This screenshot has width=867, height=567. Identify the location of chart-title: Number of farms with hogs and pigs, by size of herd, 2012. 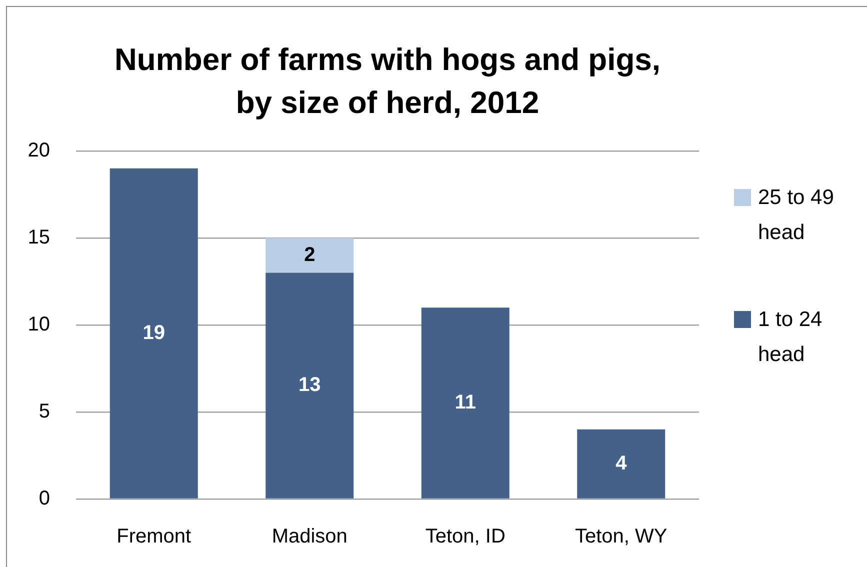
(388, 81).